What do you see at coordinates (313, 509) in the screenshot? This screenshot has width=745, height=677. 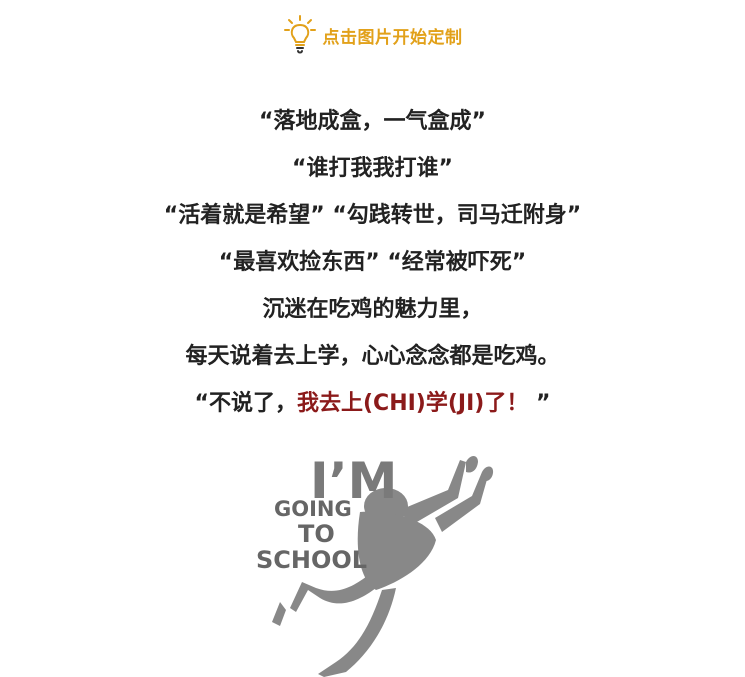 I see `going-text: GOING` at bounding box center [313, 509].